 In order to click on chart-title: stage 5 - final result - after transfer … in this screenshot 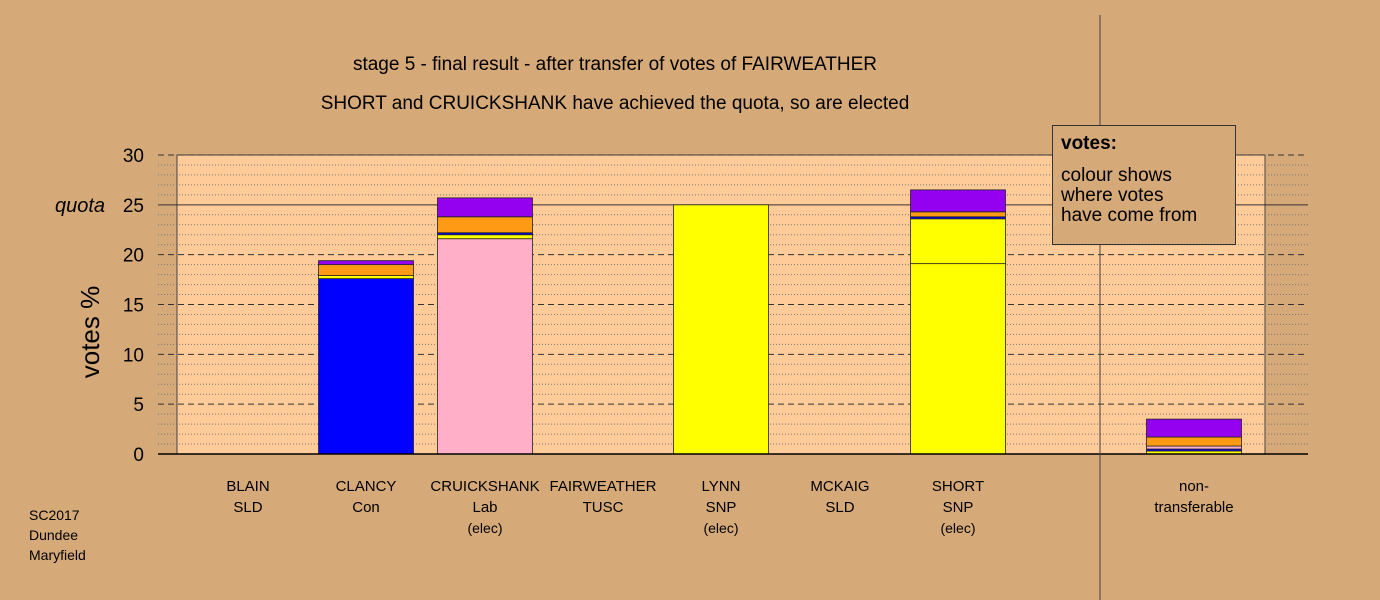, I will do `click(615, 64)`.